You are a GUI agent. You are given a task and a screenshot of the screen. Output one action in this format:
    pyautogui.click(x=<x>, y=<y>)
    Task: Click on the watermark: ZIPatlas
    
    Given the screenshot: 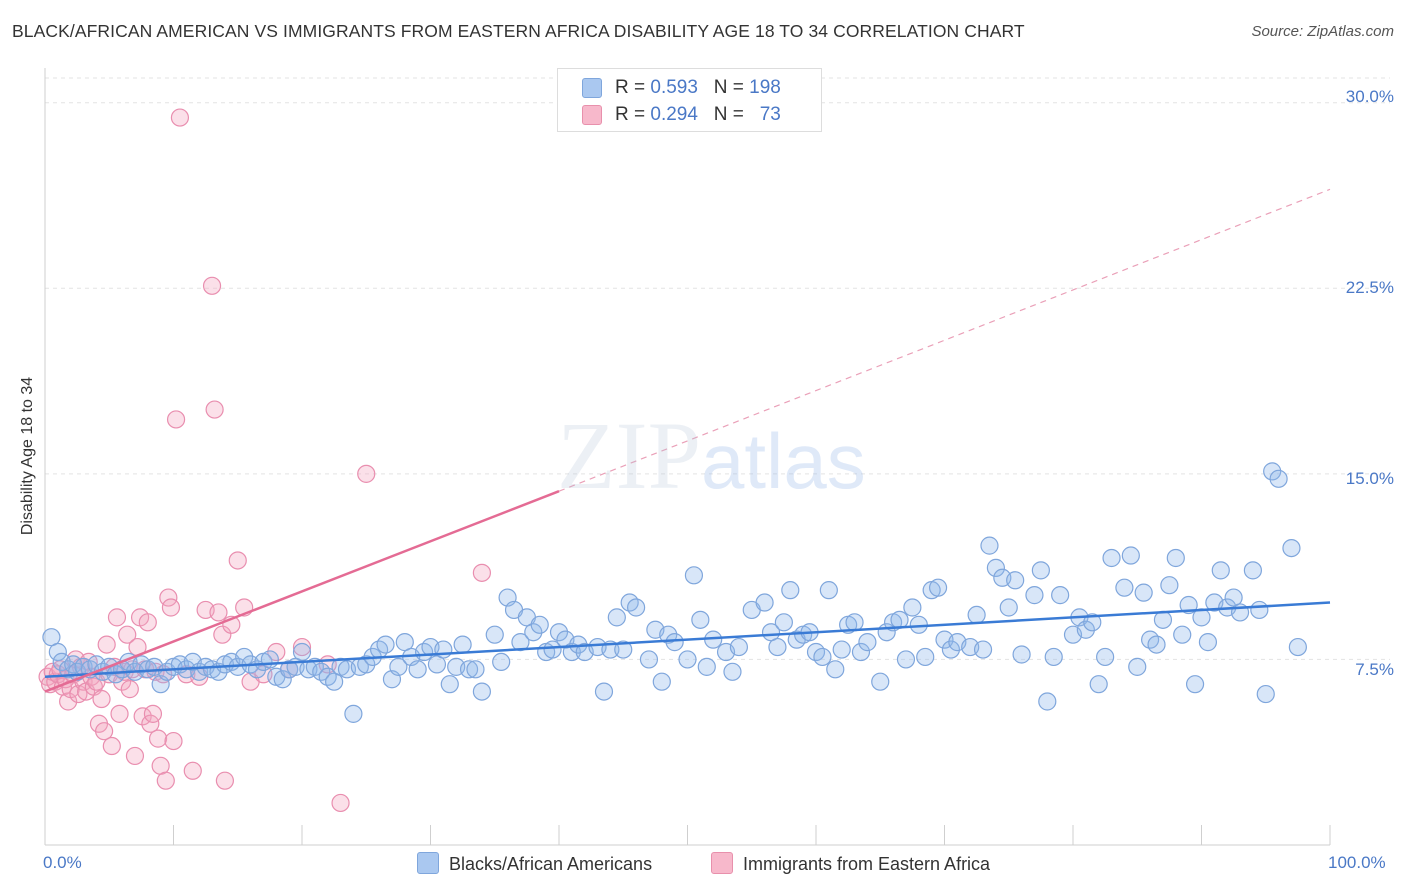 What is the action you would take?
    pyautogui.click(x=711, y=455)
    